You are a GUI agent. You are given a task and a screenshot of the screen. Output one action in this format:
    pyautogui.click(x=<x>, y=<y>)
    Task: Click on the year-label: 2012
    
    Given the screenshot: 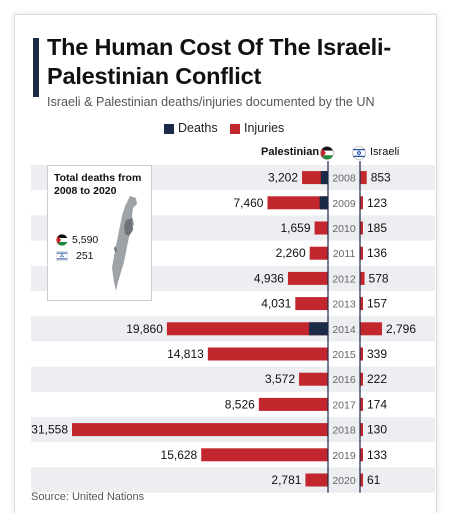 What is the action you would take?
    pyautogui.click(x=344, y=279)
    